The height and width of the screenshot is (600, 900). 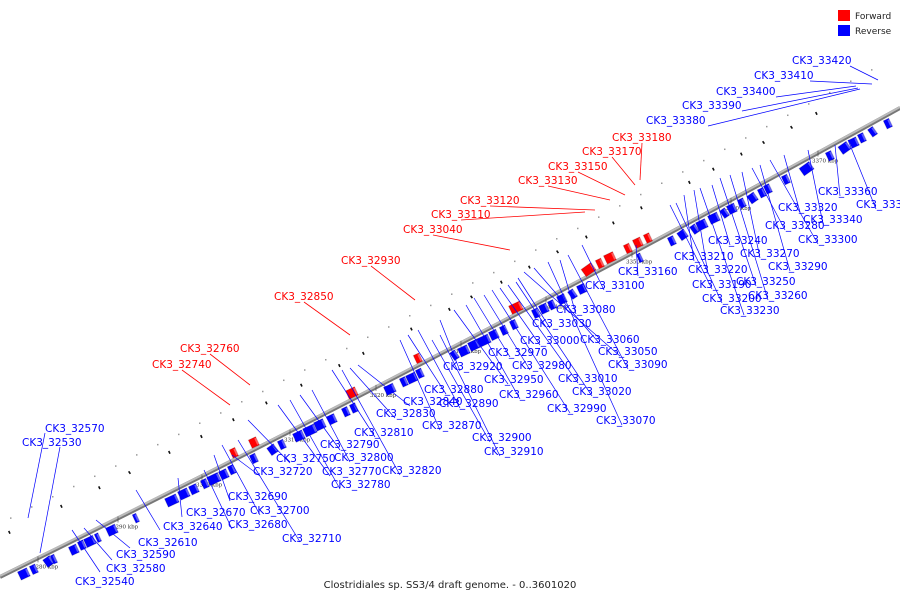 I want to click on gene-label-reverse: CK3_33220, so click(x=718, y=270).